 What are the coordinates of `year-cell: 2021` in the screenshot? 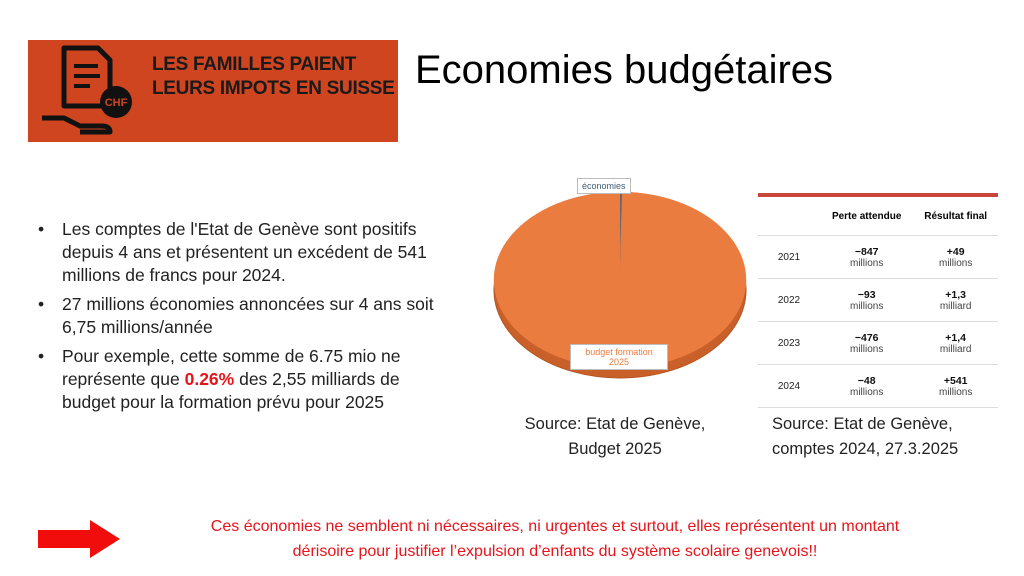 It's located at (789, 257).